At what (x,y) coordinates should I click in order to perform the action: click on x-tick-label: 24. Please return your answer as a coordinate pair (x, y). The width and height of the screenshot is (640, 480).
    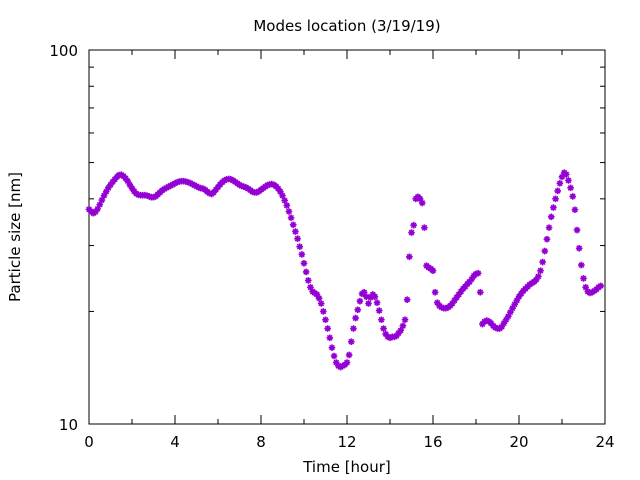
    Looking at the image, I should click on (604, 442).